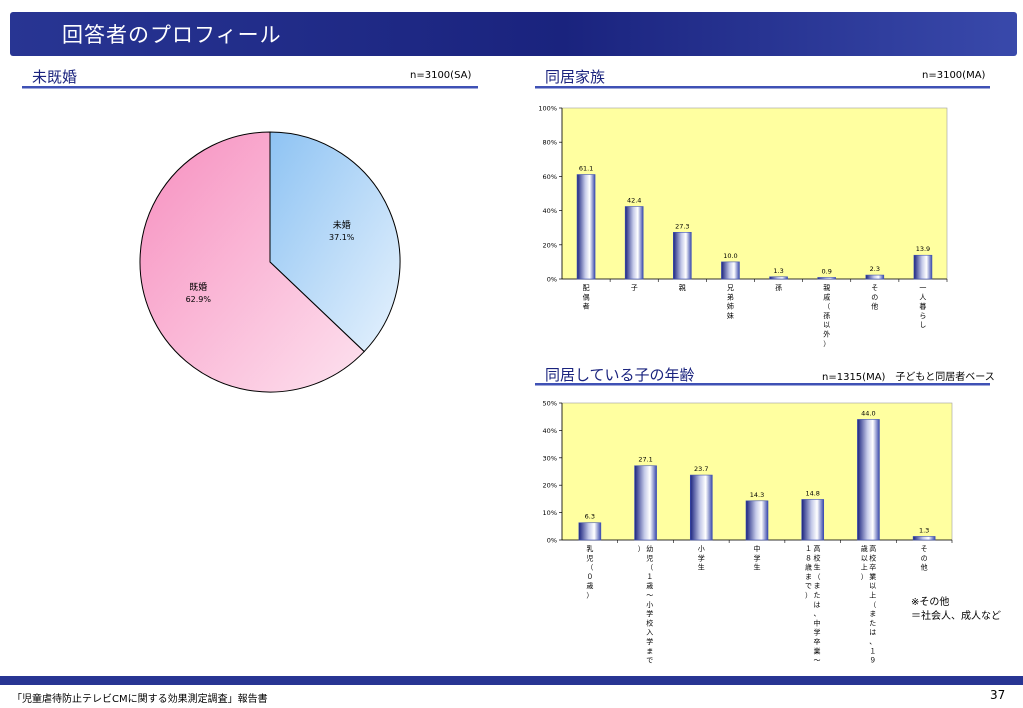 The width and height of the screenshot is (1023, 708). I want to click on footnote-line: ＝社会人、成人など, so click(956, 616).